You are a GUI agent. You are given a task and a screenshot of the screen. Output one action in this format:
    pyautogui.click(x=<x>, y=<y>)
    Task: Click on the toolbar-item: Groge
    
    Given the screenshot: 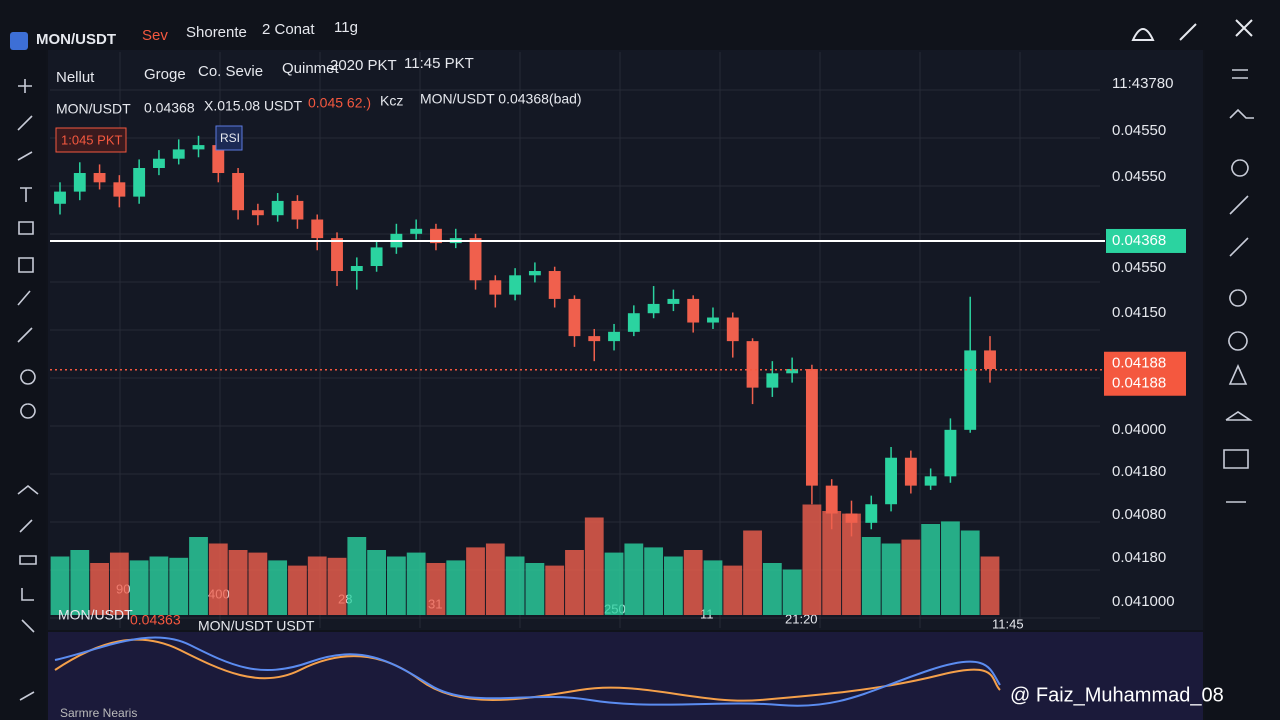 What is the action you would take?
    pyautogui.click(x=165, y=74)
    